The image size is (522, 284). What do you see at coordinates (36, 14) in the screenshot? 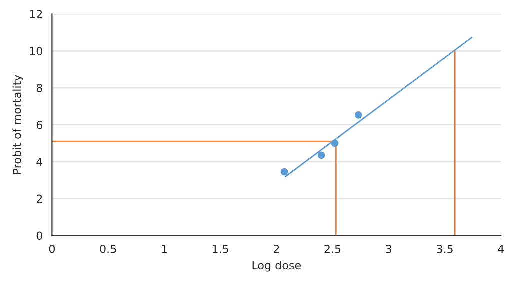
I see `y-tick-label: 12` at bounding box center [36, 14].